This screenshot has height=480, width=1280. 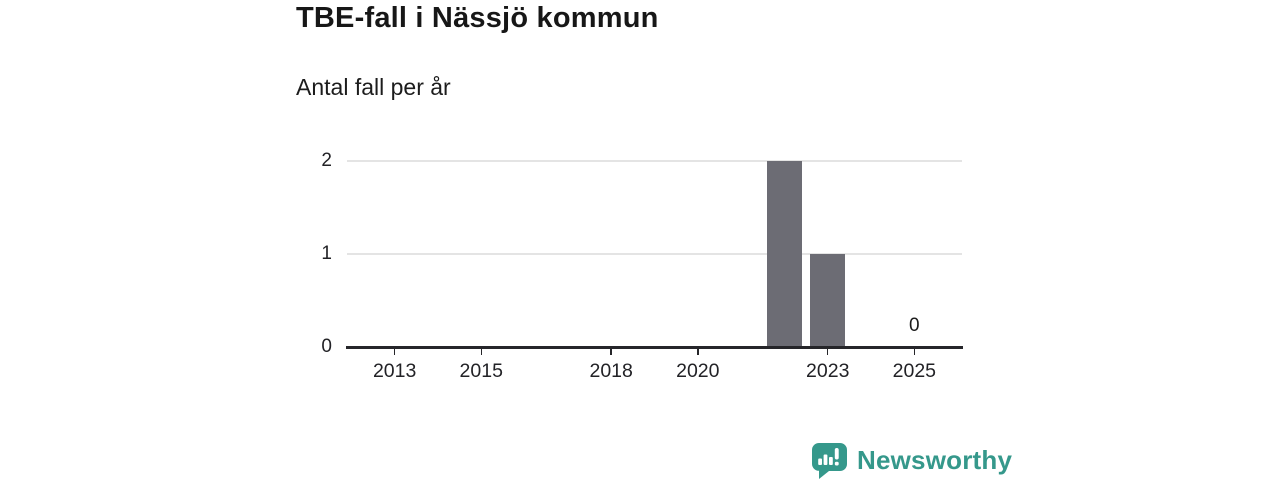 What do you see at coordinates (914, 325) in the screenshot?
I see `bar-value-label: 0` at bounding box center [914, 325].